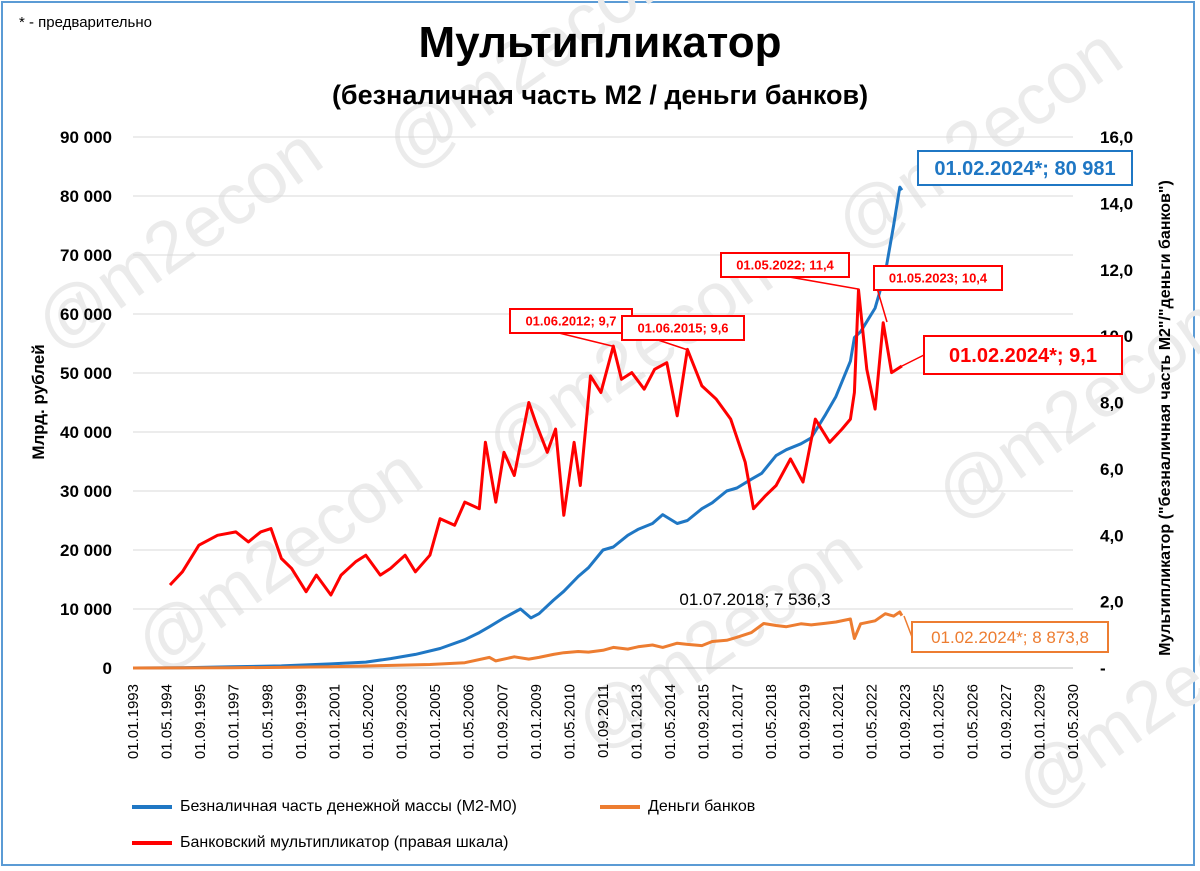  What do you see at coordinates (234, 721) in the screenshot?
I see `x-tick-label: 01.01.1997` at bounding box center [234, 721].